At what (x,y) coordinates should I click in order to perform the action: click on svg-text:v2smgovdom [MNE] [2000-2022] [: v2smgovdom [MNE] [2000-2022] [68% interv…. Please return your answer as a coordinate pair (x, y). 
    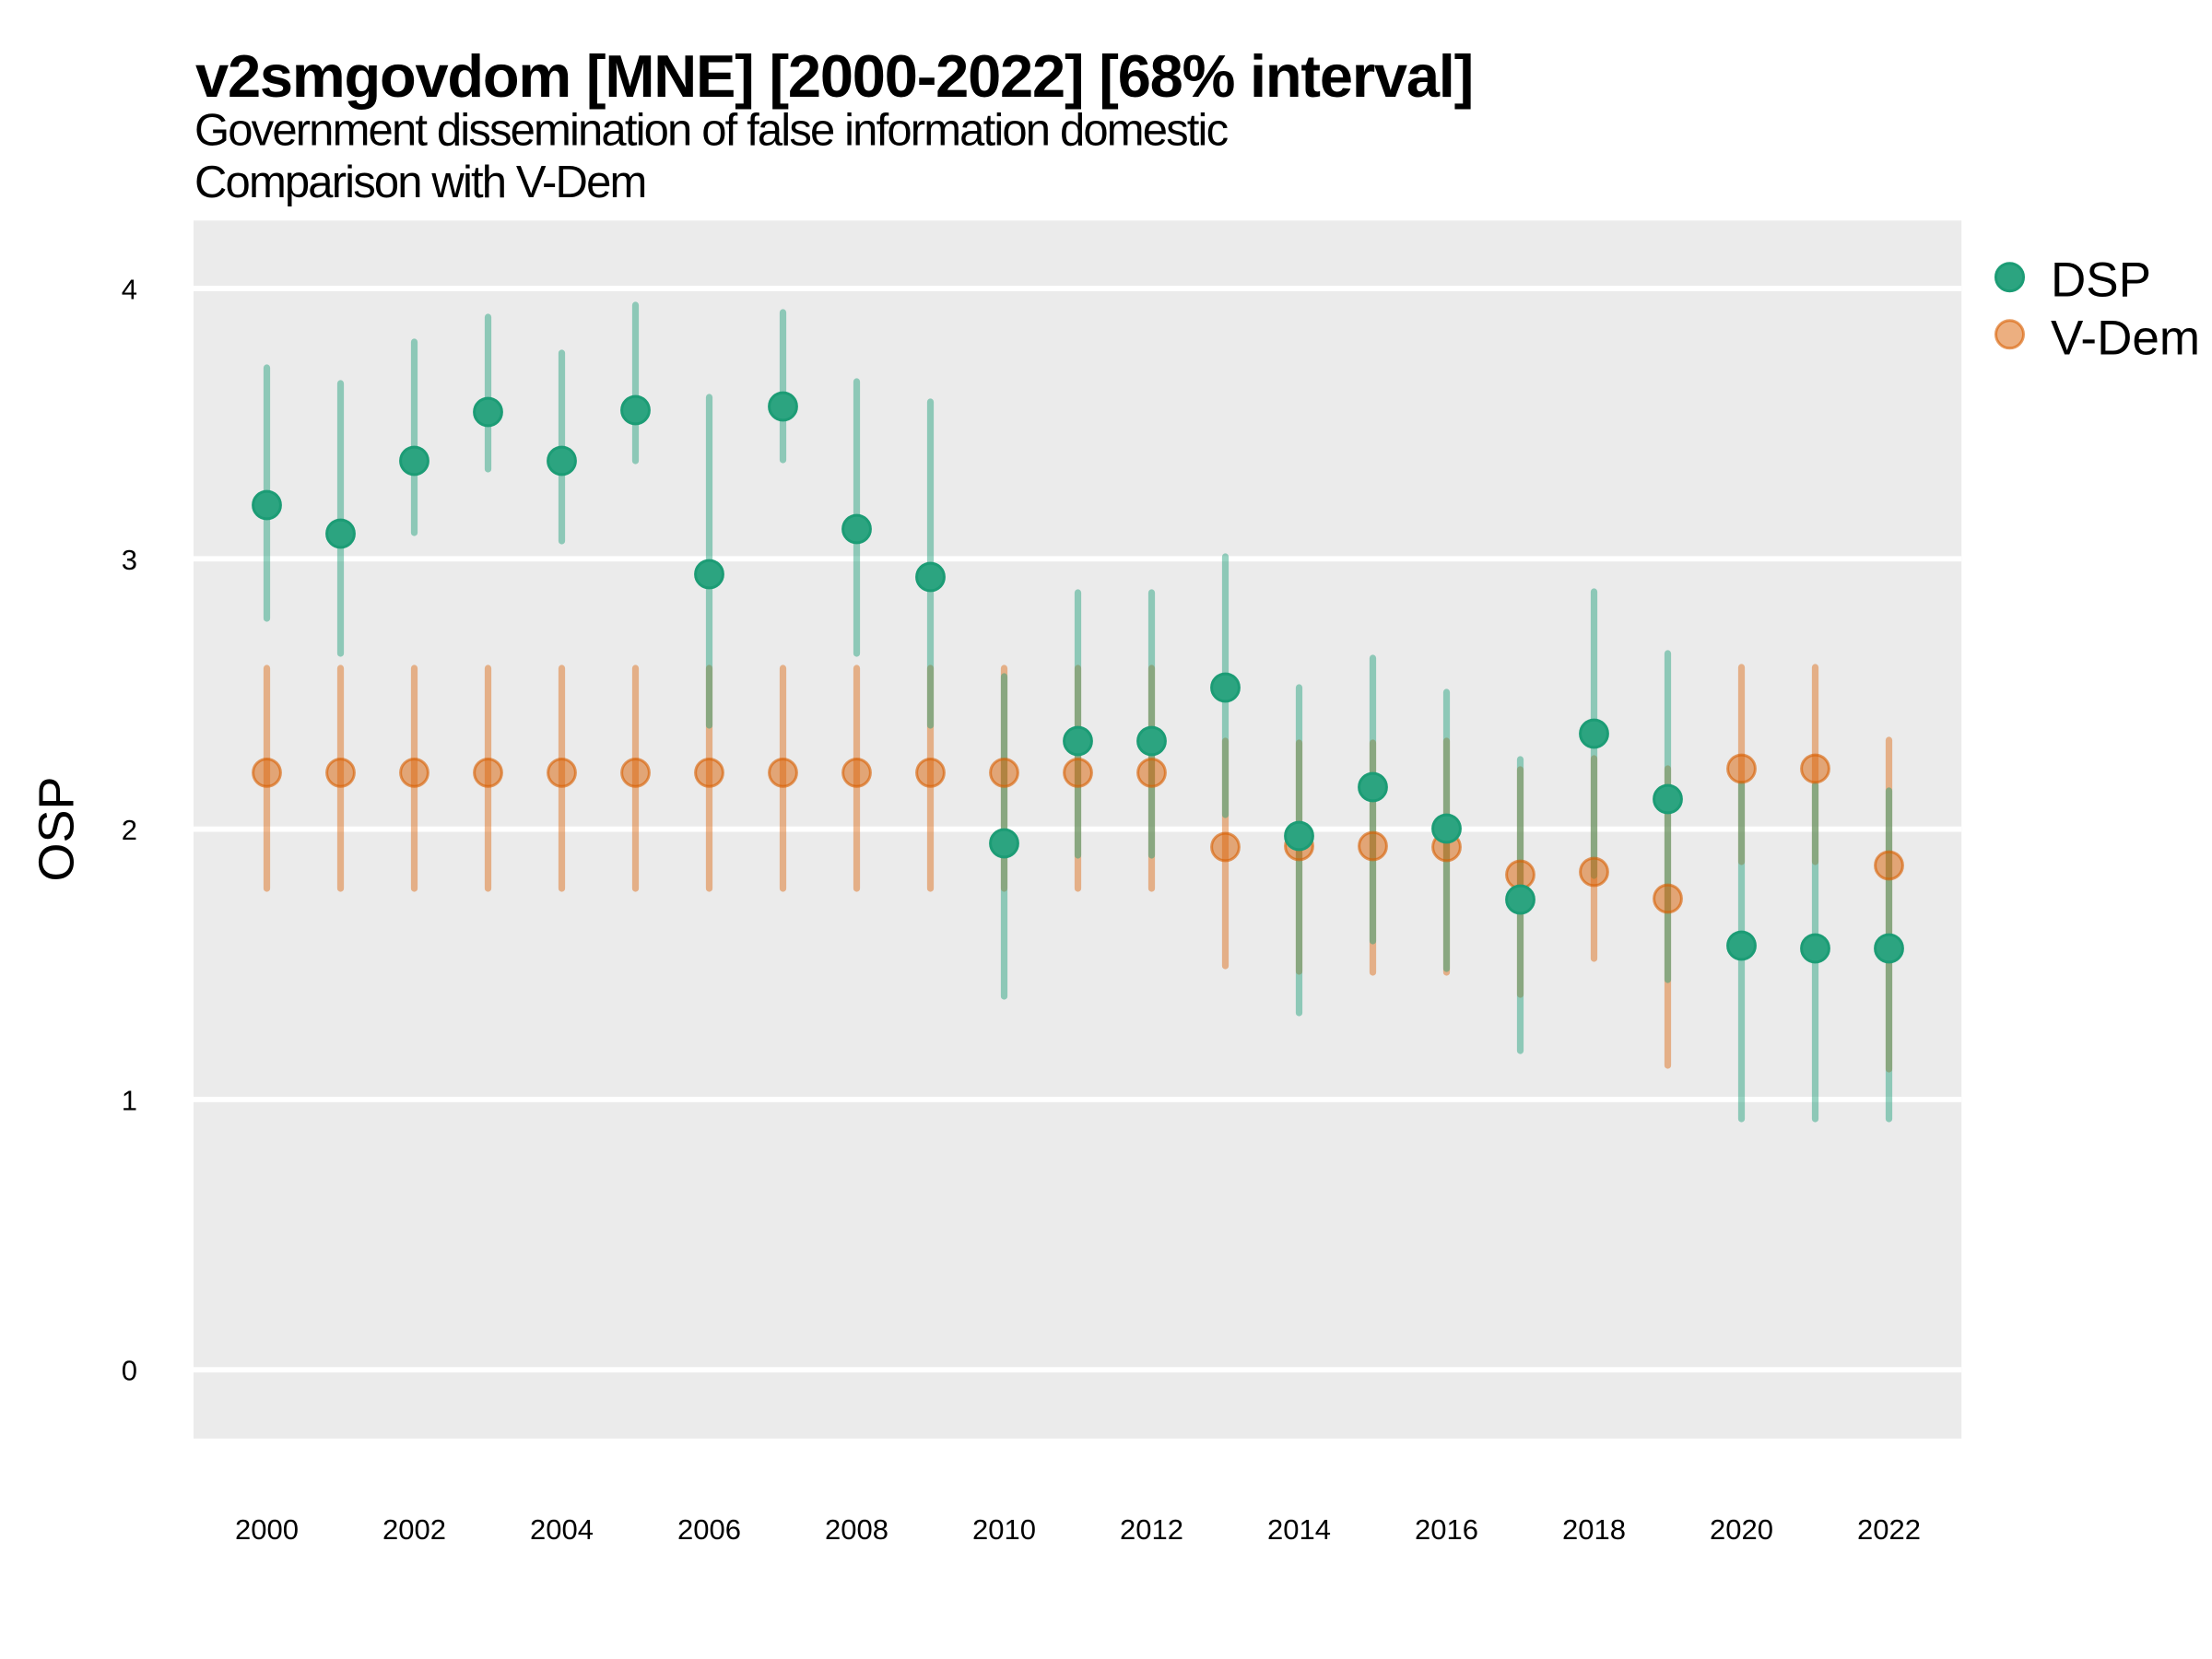
    Looking at the image, I should click on (834, 76).